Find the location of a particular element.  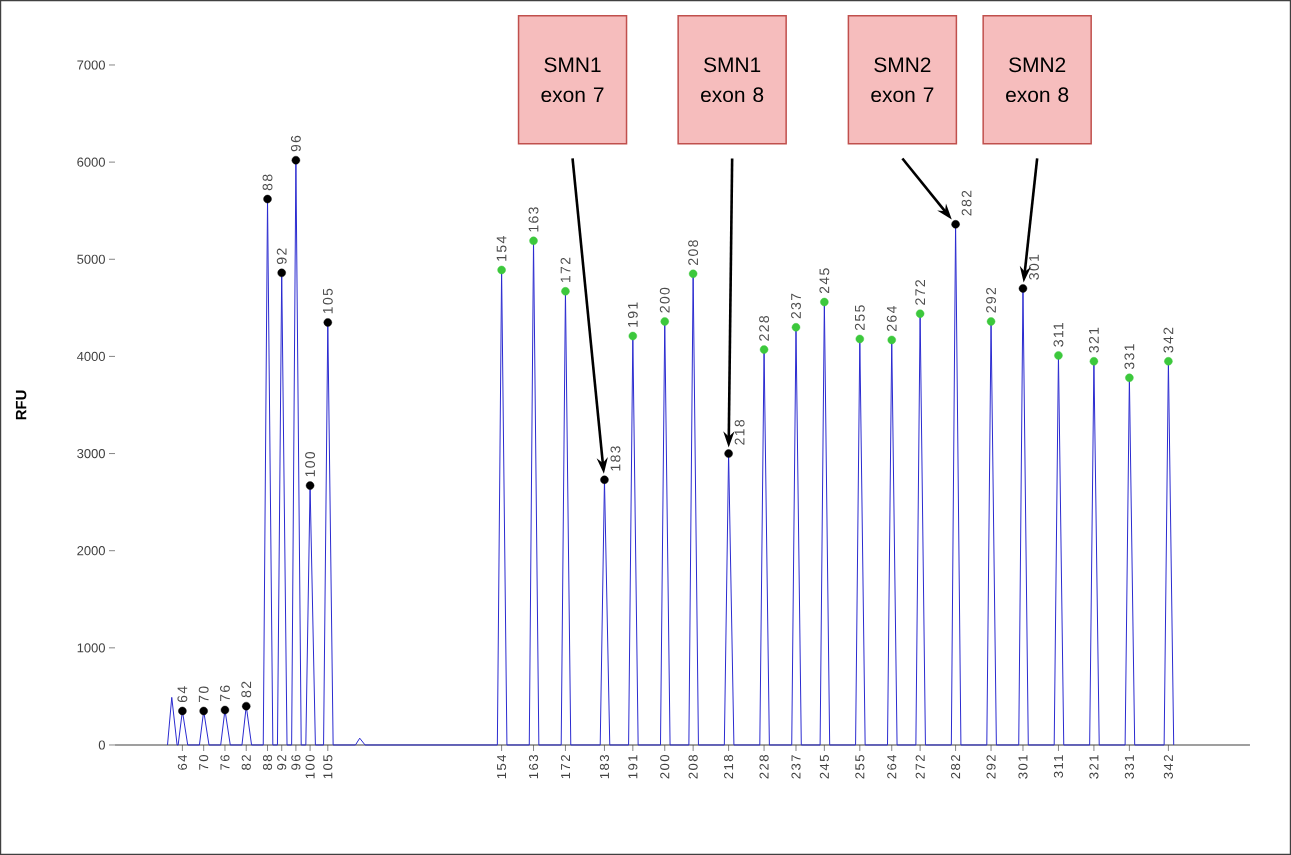

annotation: 292 is located at coordinates (991, 300).